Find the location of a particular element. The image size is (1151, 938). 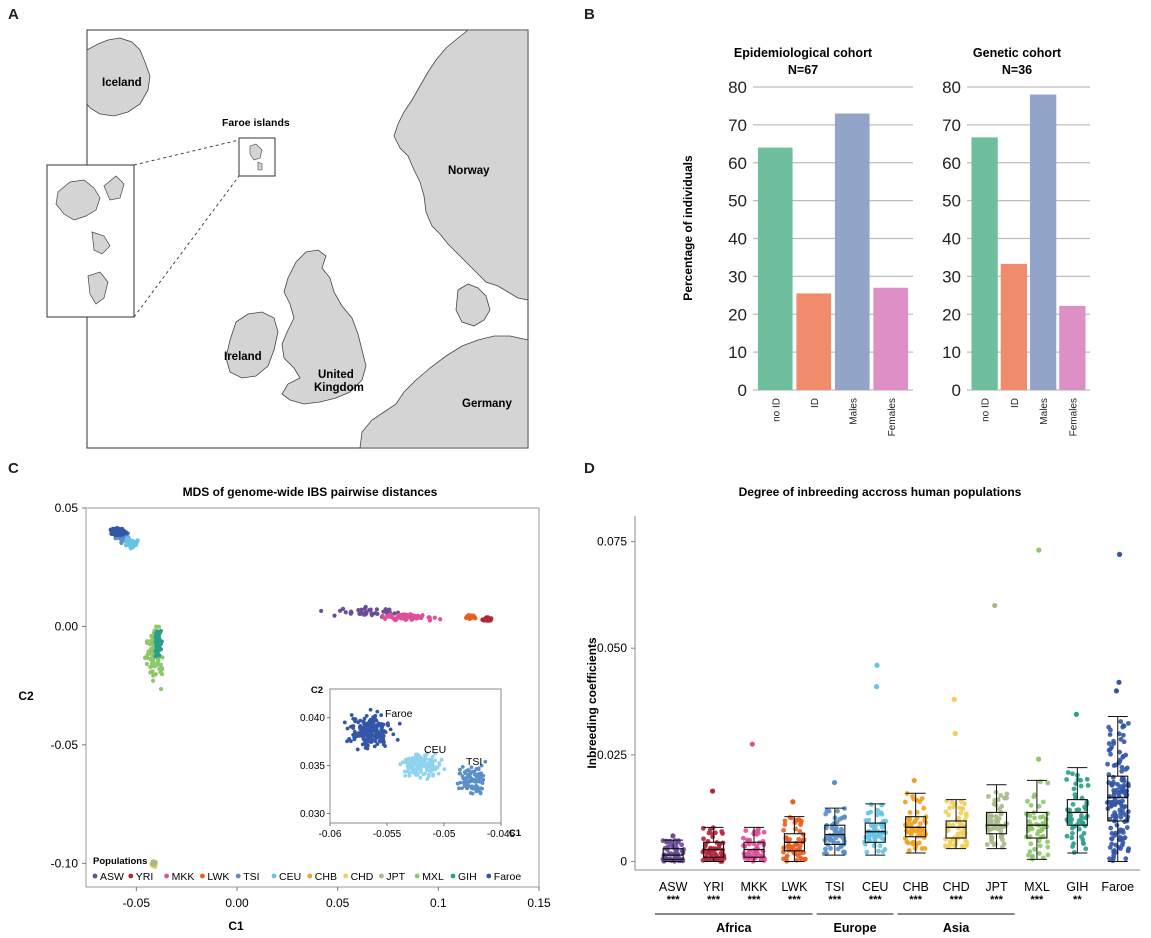

legend-item-lwk: LWK is located at coordinates (214, 877).